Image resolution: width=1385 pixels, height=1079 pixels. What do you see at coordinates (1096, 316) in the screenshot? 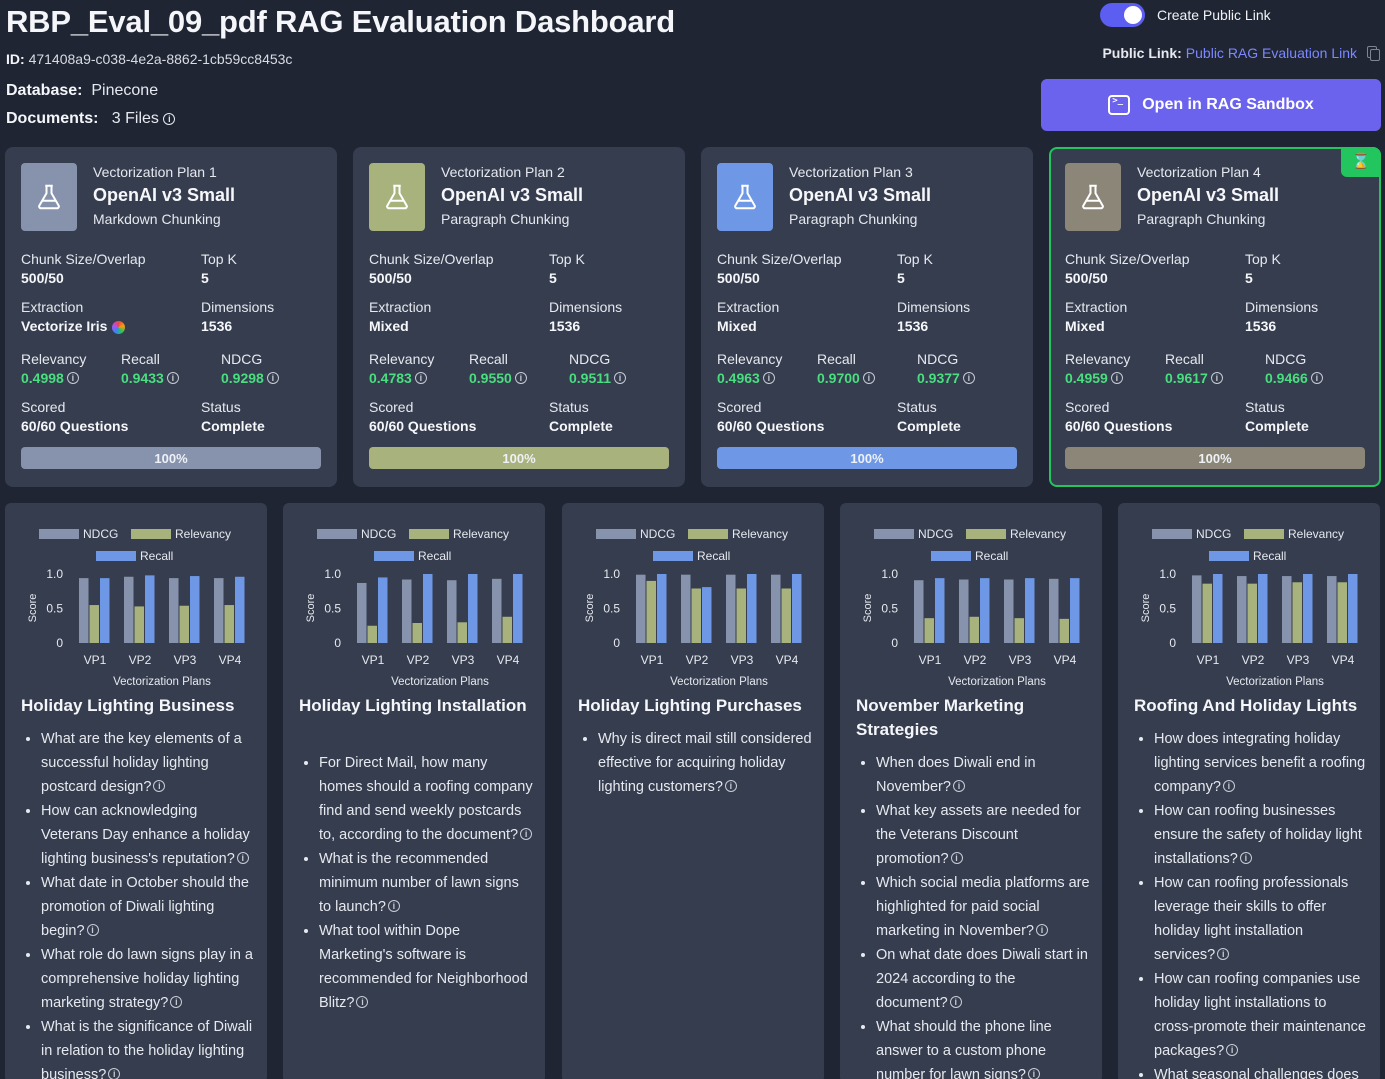
I see `field-extraction: Extraction Mixed` at bounding box center [1096, 316].